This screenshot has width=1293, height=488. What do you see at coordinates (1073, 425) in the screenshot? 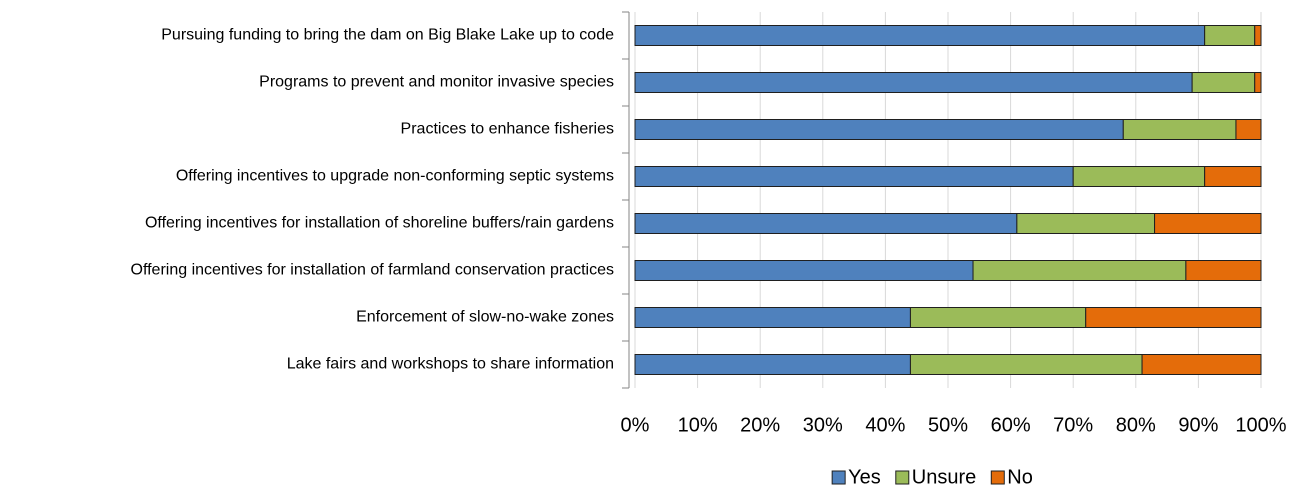
I see `x-tick-label: 70%` at bounding box center [1073, 425].